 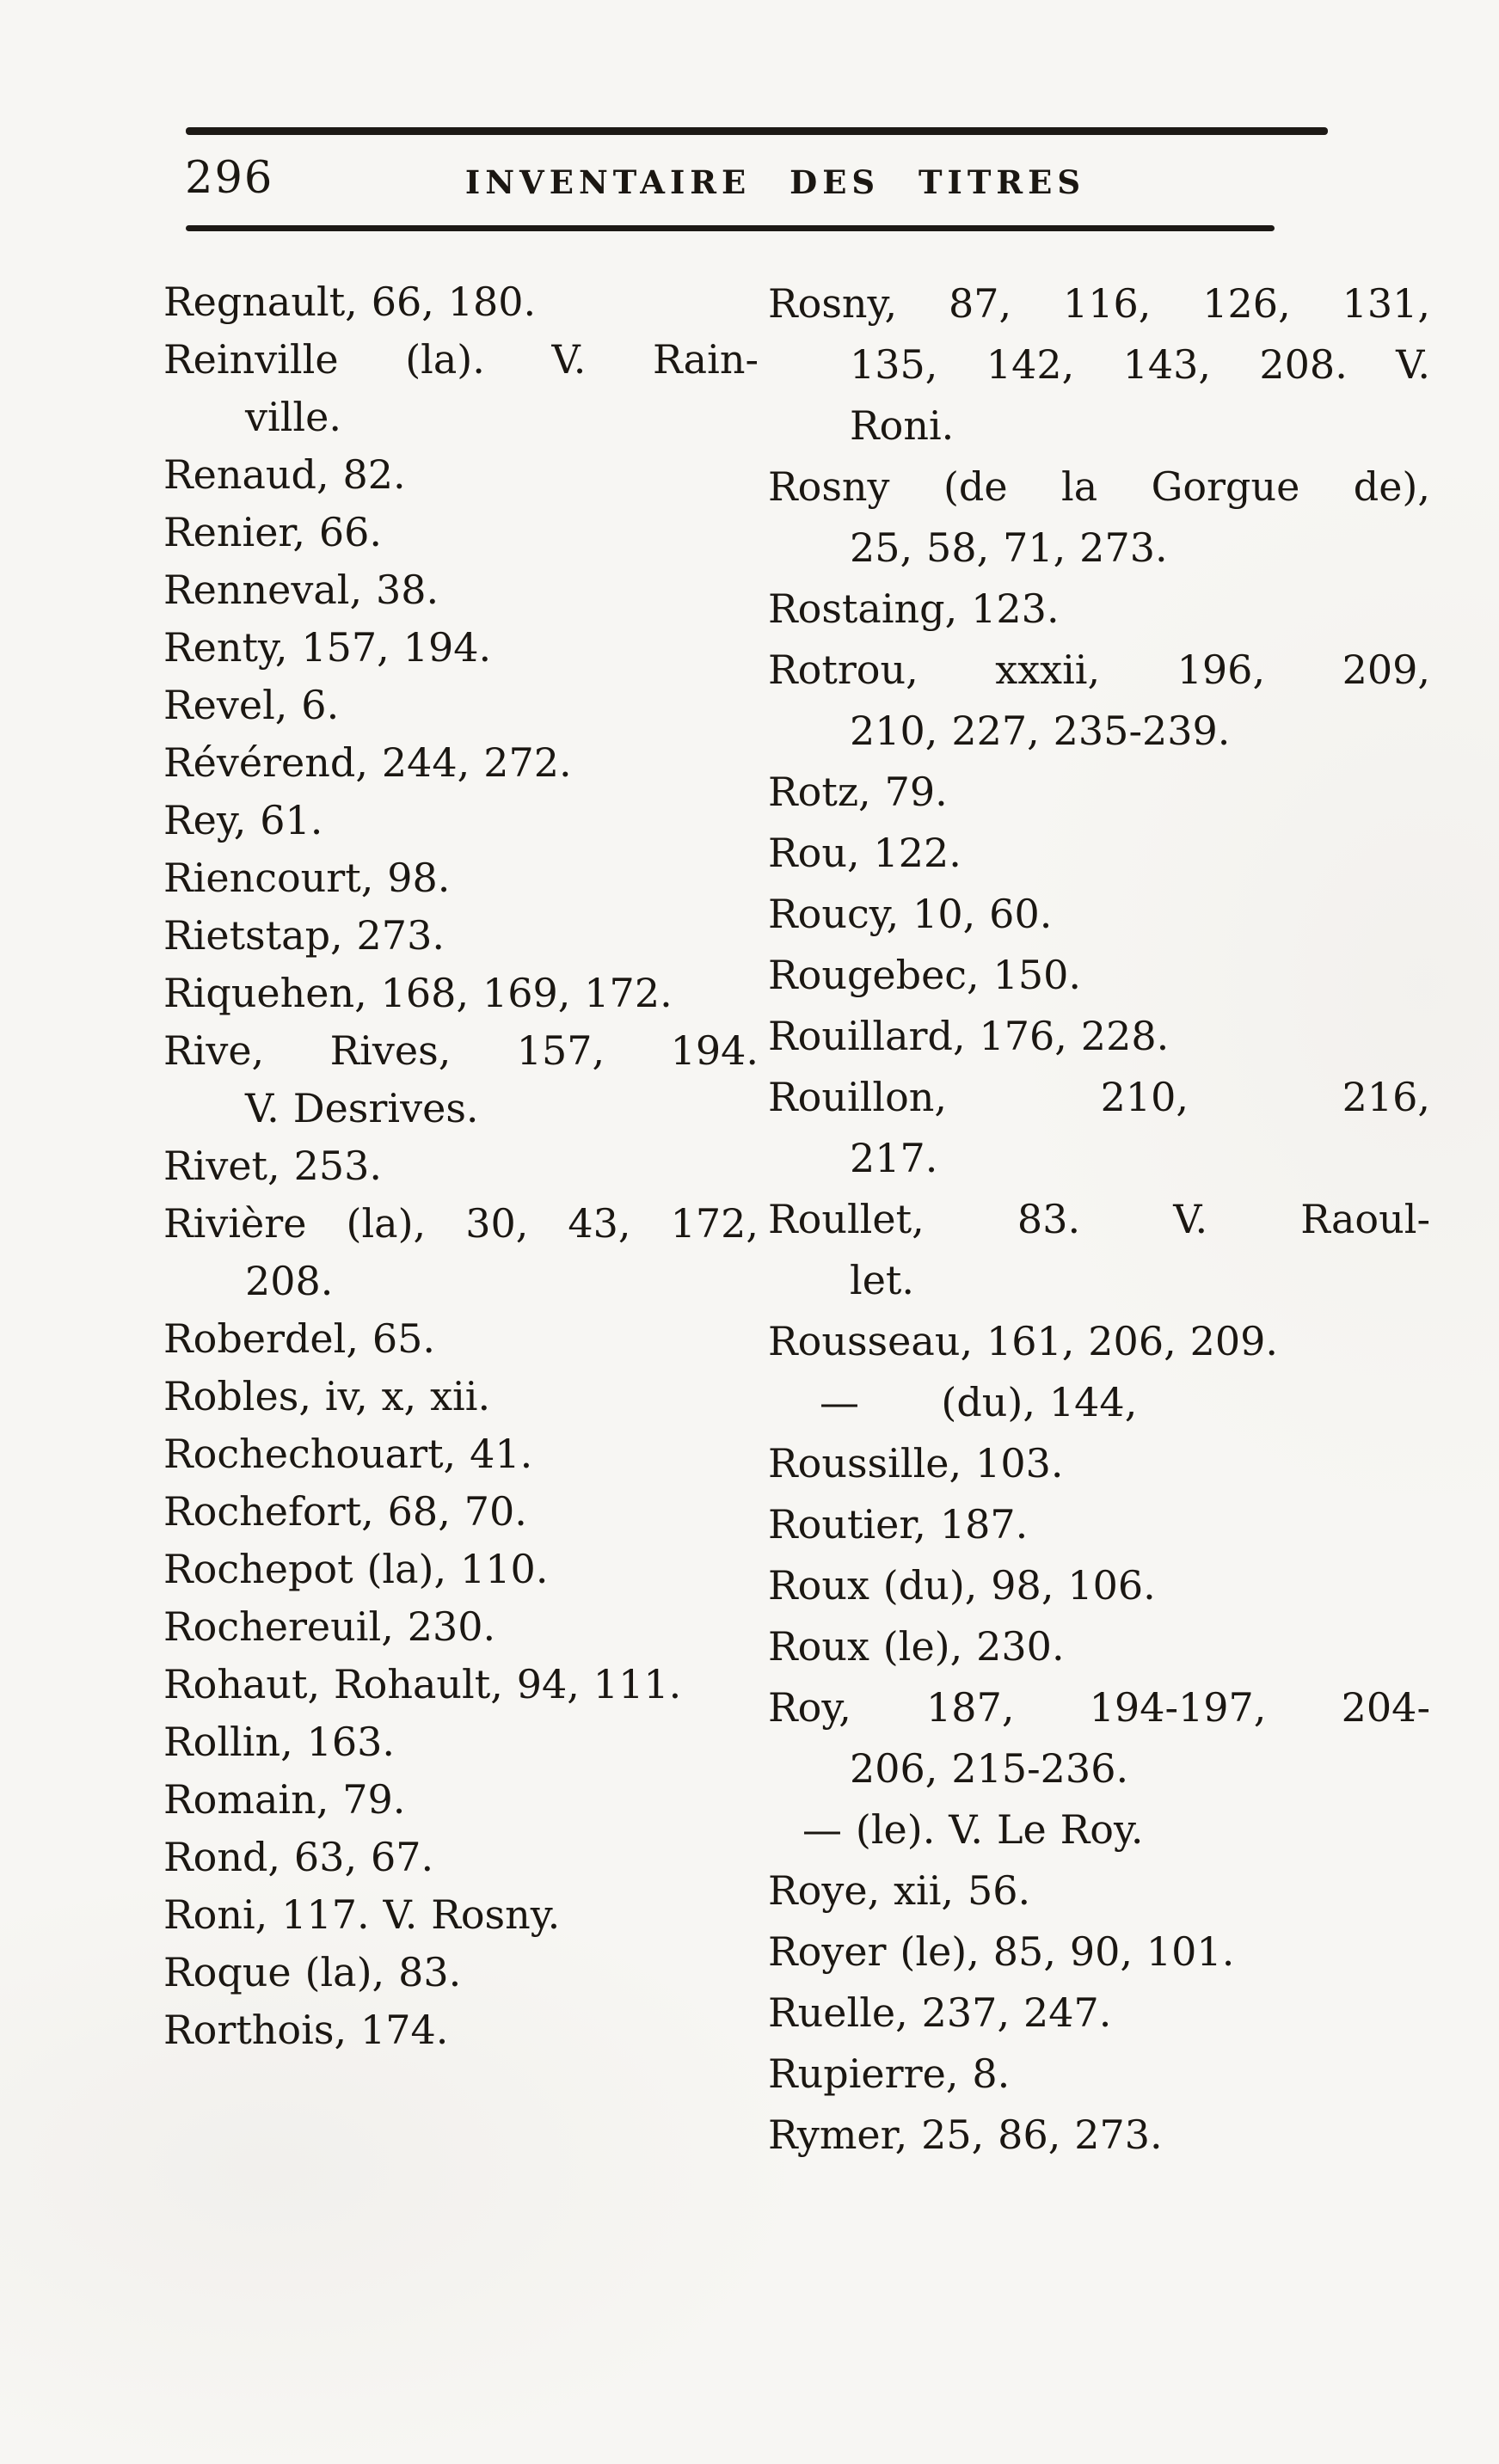 I want to click on index-entry: — (le). V. Le Roy., so click(x=1099, y=1829).